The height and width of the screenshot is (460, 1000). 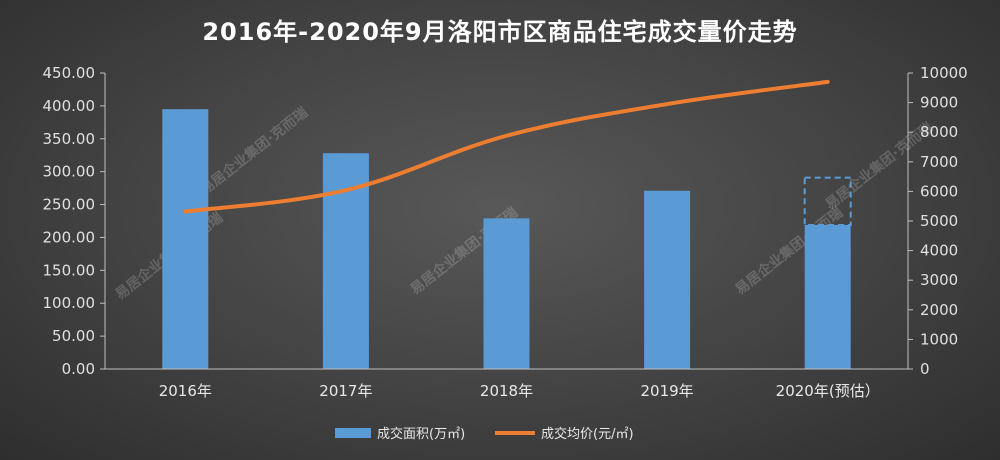 I want to click on right-tick-label: 2000, so click(x=939, y=310).